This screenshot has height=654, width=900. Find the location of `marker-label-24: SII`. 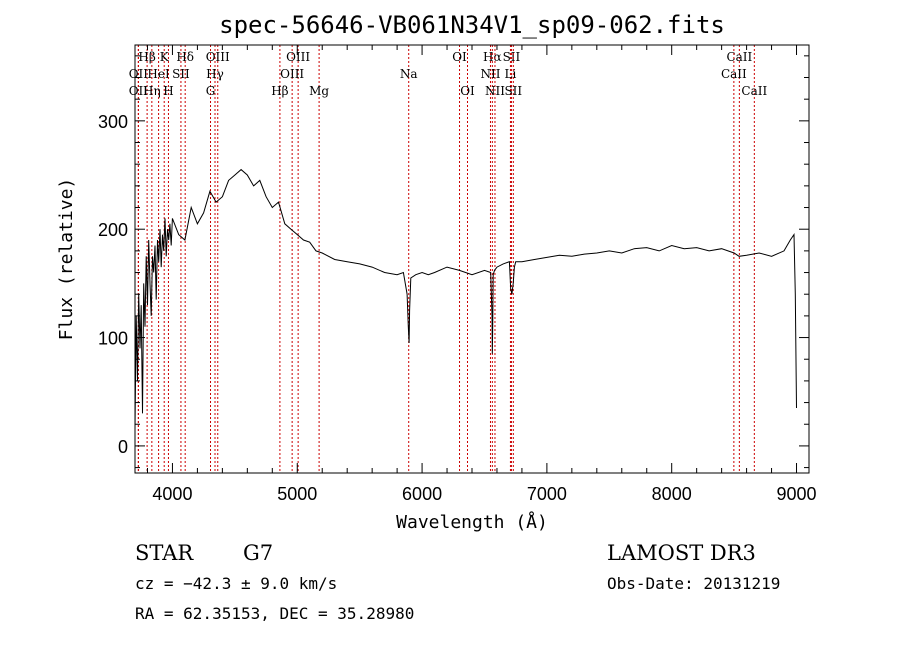

marker-label-24: SII is located at coordinates (513, 91).